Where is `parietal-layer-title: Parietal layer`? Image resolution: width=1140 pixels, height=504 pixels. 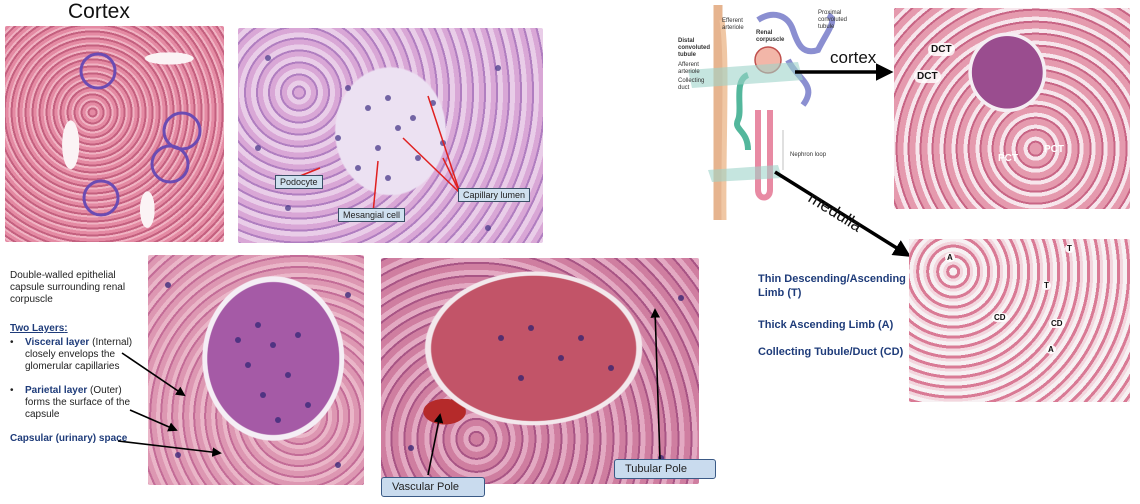 parietal-layer-title: Parietal layer is located at coordinates (56, 390).